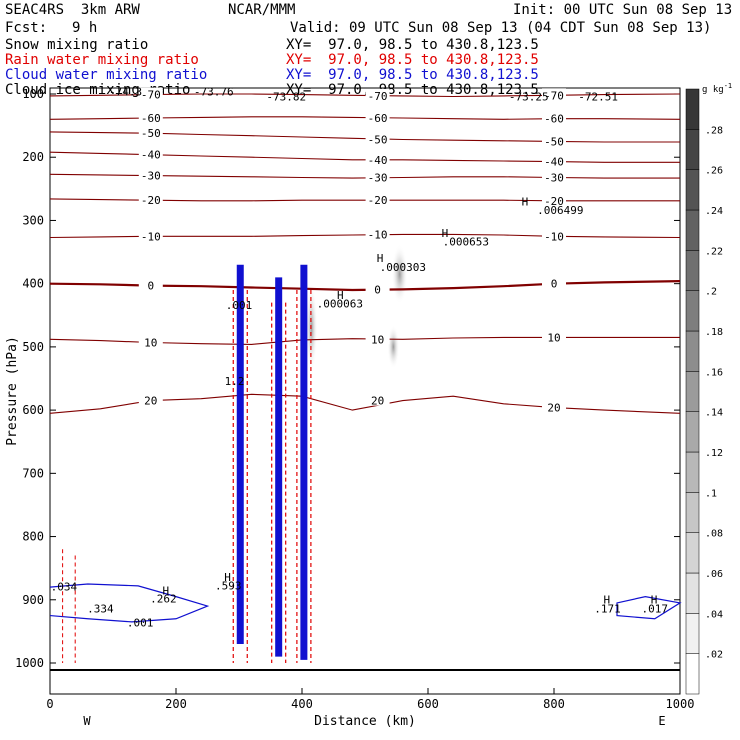 This screenshot has height=740, width=740. I want to click on field-name-rain: Rain water mixing ratio, so click(102, 60).